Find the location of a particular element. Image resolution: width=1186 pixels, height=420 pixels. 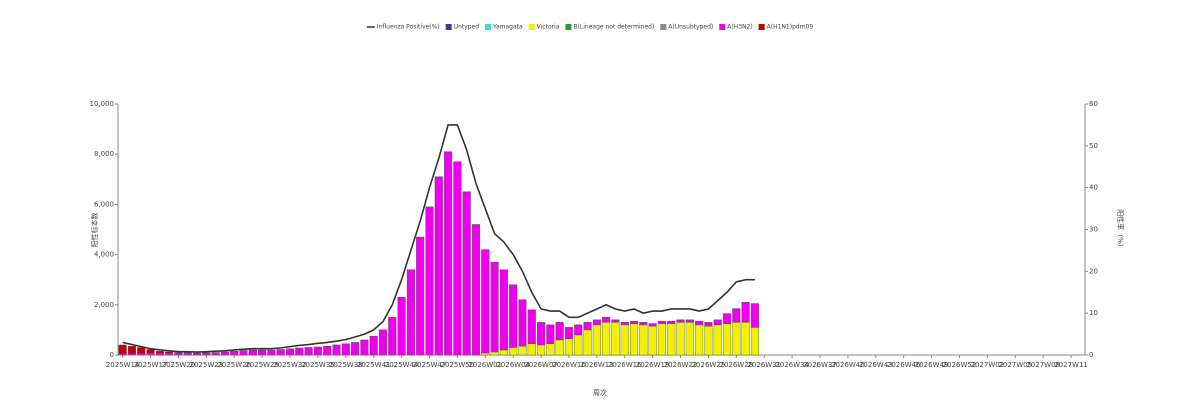

x-tick-label: 2026W31 is located at coordinates (764, 365).